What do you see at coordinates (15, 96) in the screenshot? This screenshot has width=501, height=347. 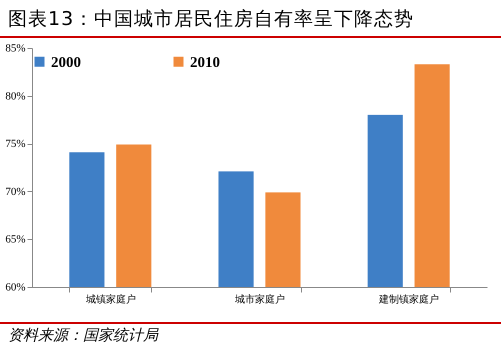 I see `y-tick-label: 80%` at bounding box center [15, 96].